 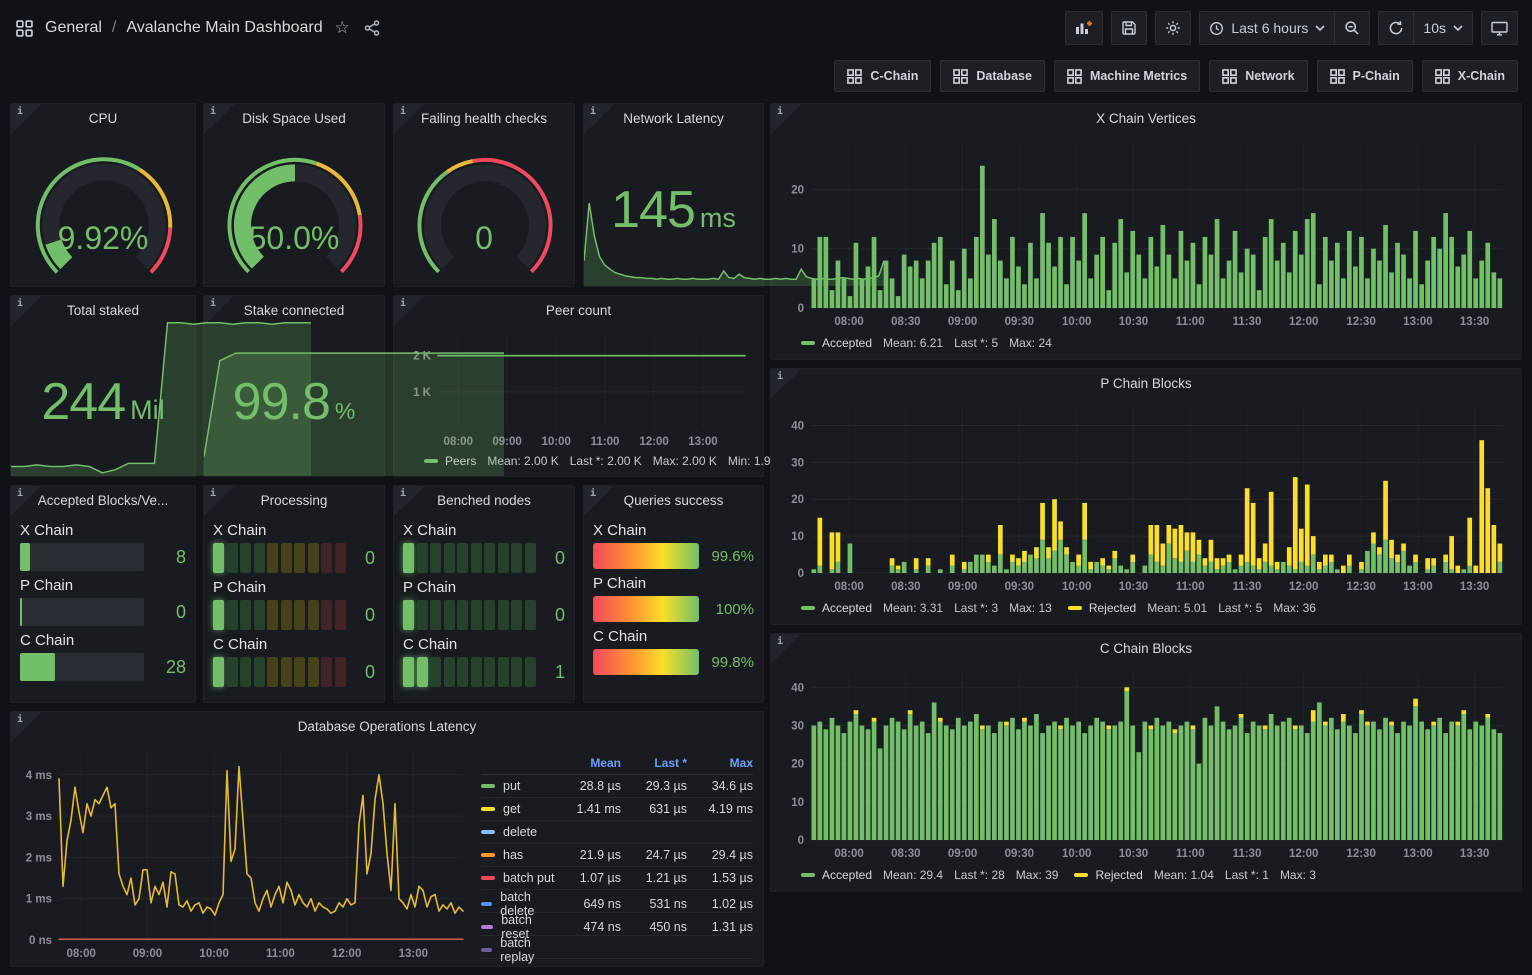 What do you see at coordinates (1146, 383) in the screenshot?
I see `panel-title: P Chain Blocks` at bounding box center [1146, 383].